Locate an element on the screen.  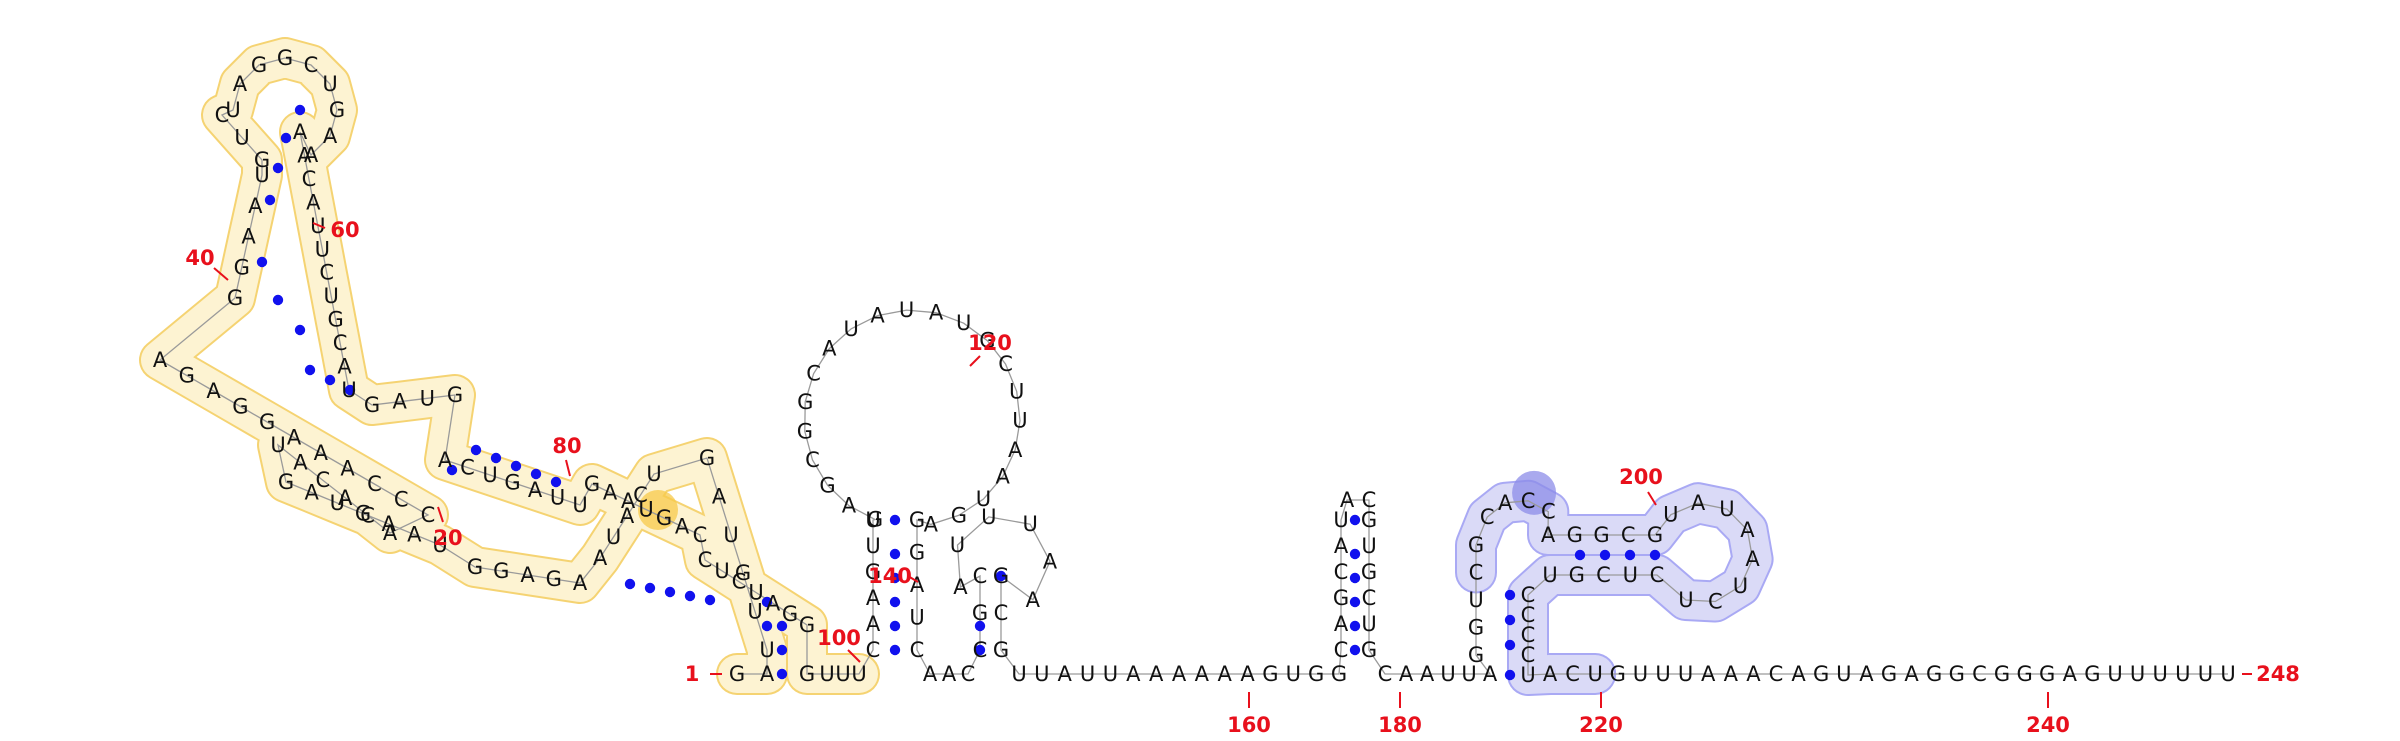
domain-b-accent is located at coordinates (1534, 492).